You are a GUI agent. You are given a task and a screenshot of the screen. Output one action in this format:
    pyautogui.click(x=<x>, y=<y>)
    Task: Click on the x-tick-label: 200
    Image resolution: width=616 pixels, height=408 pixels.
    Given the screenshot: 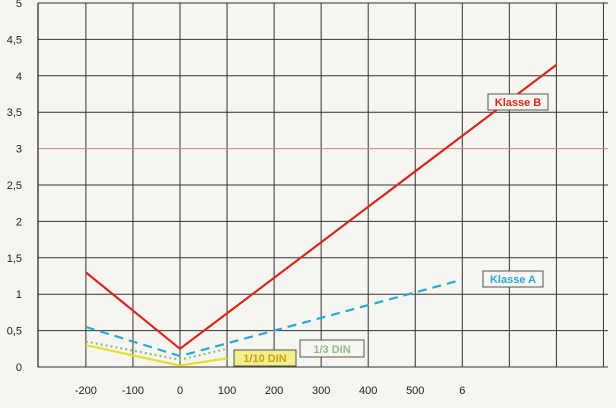 What is the action you would take?
    pyautogui.click(x=274, y=391)
    